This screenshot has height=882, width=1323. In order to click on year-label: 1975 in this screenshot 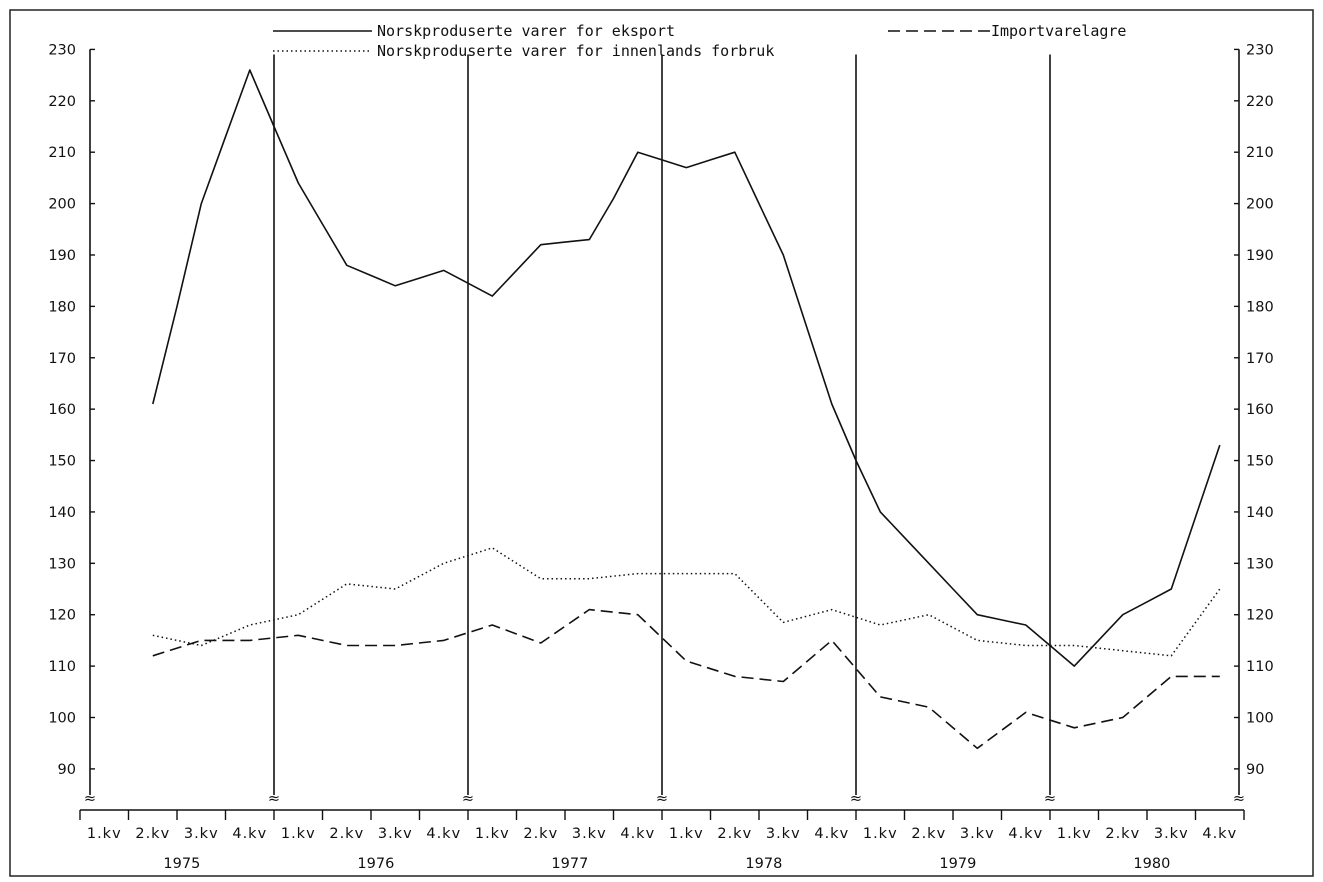, I will do `click(181, 864)`.